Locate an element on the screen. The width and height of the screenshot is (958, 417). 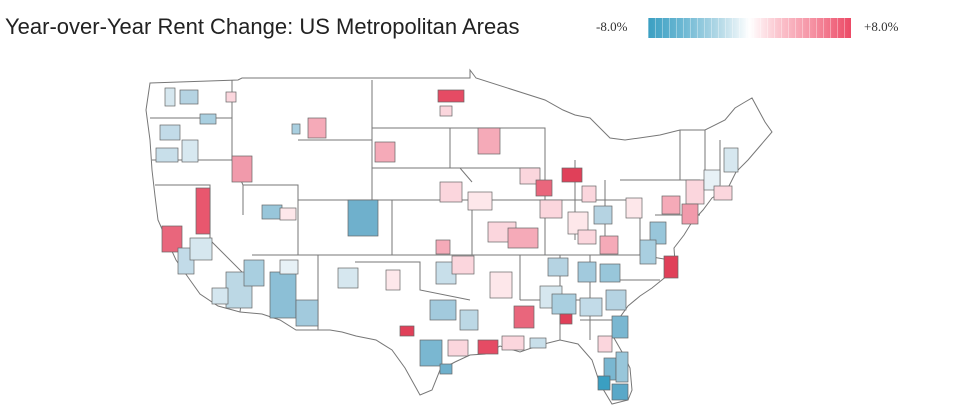
color-scale-legend is located at coordinates (749, 28).